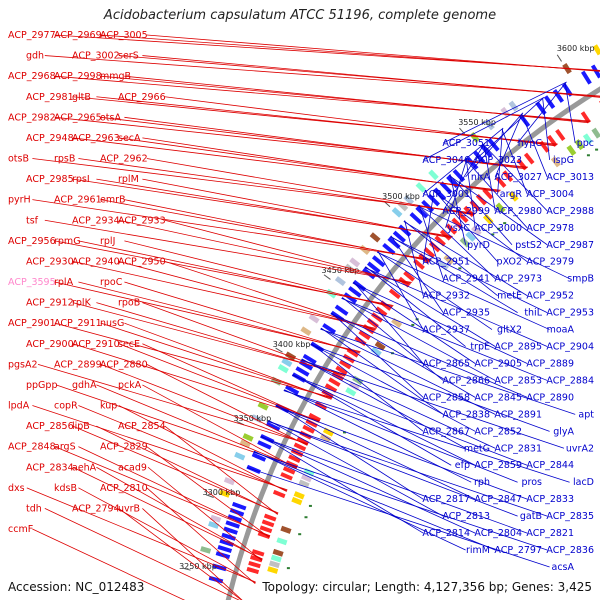  I want to click on gene-label-left: serS, so click(128, 56).